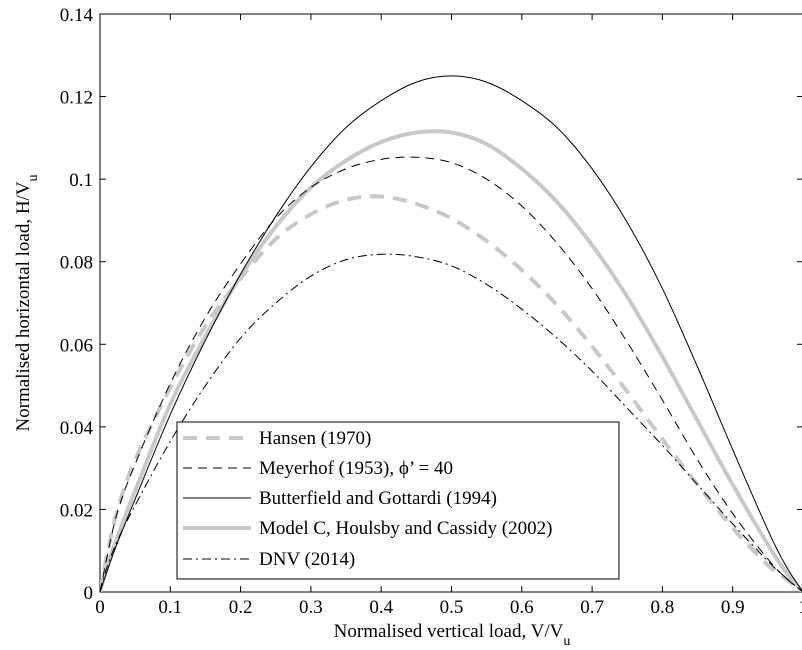  Describe the element at coordinates (170, 607) in the screenshot. I see `x-tick-label: 0.1` at that location.